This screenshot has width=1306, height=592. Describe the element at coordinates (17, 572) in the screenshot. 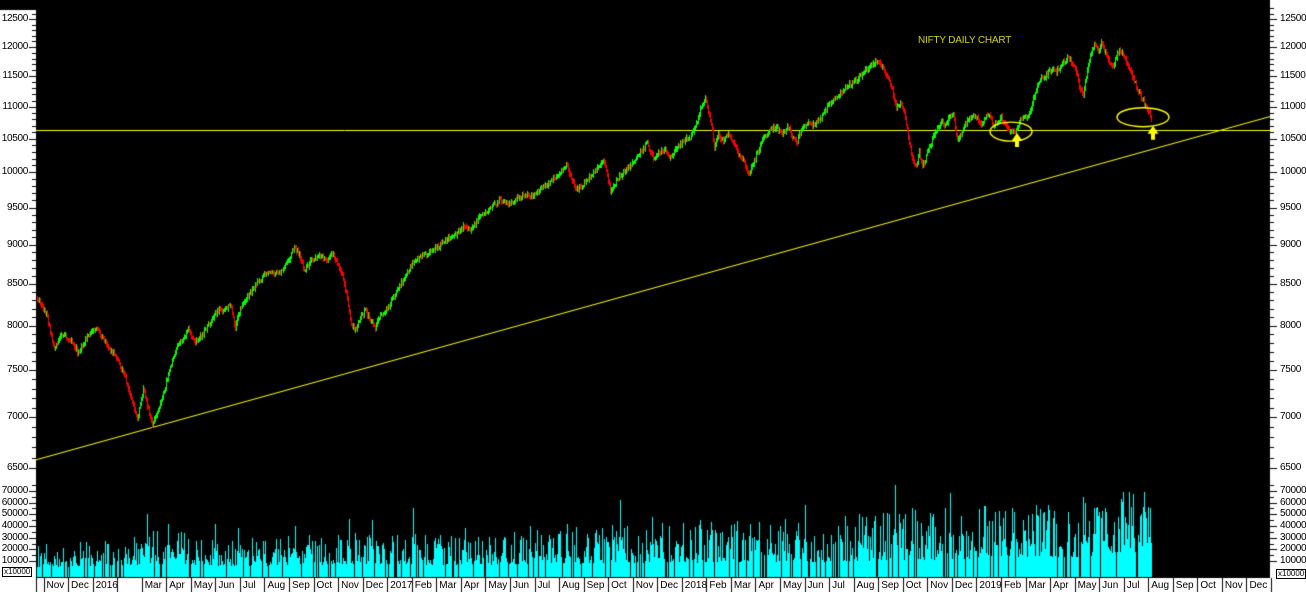

I see `volume-multiplier-box-left: x10000` at that location.